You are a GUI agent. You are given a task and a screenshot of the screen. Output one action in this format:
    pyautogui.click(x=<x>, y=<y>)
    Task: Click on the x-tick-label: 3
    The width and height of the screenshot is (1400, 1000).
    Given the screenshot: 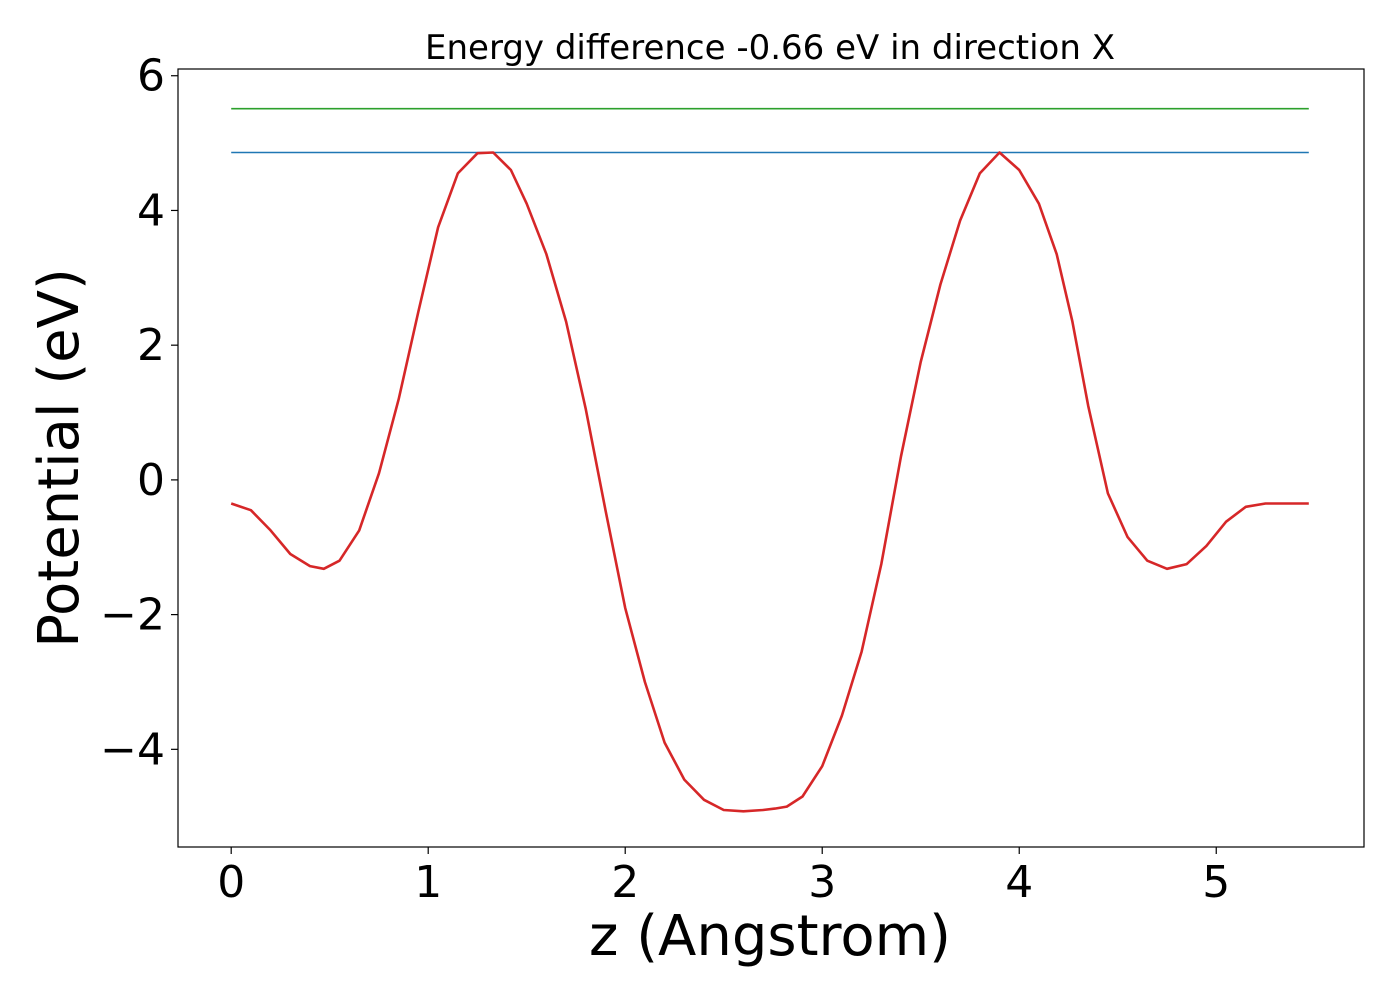 What is the action you would take?
    pyautogui.click(x=822, y=882)
    